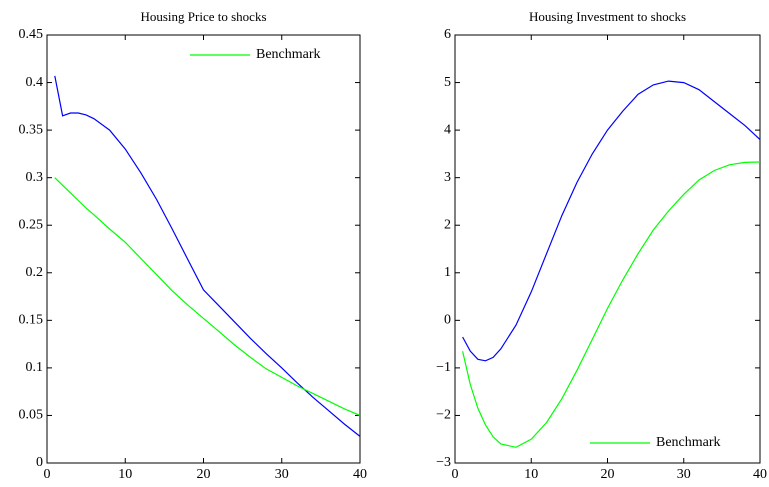  Describe the element at coordinates (447, 129) in the screenshot. I see `y-tick-label: 4` at that location.